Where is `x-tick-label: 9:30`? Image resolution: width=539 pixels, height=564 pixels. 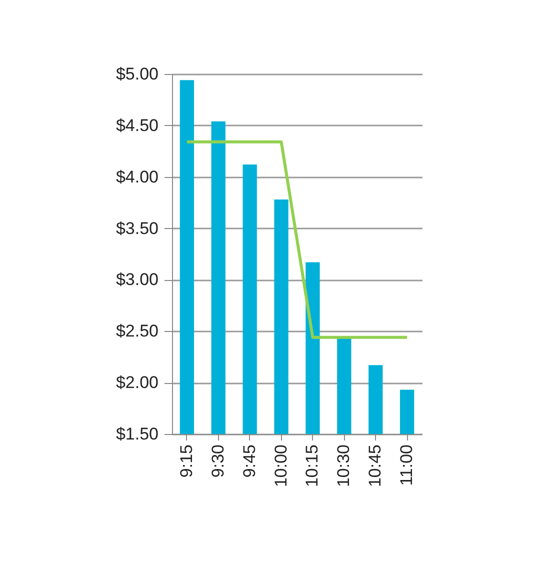 x-tick-label: 9:30 is located at coordinates (218, 461).